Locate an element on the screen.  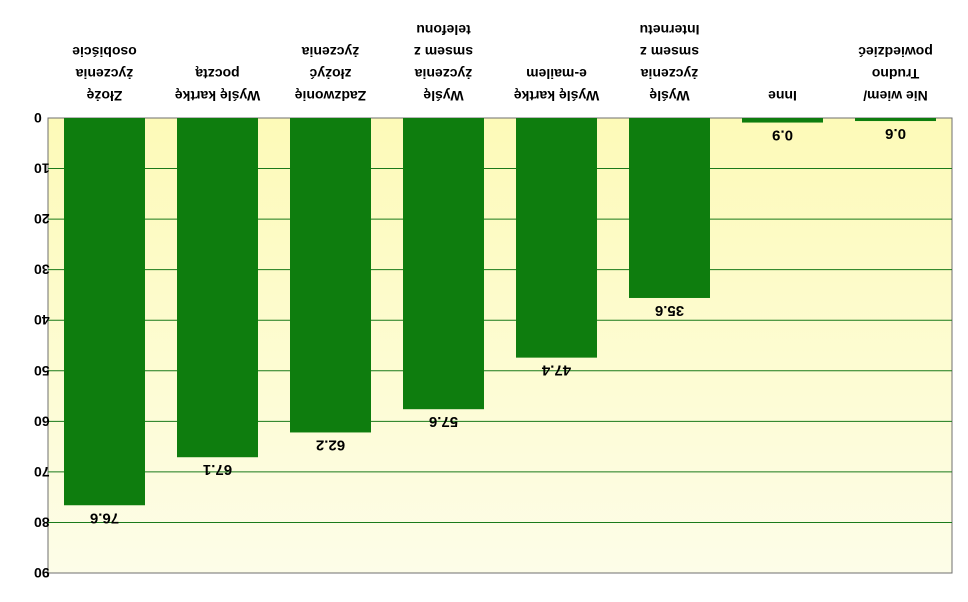
data-label: 0.9 is located at coordinates (782, 135).